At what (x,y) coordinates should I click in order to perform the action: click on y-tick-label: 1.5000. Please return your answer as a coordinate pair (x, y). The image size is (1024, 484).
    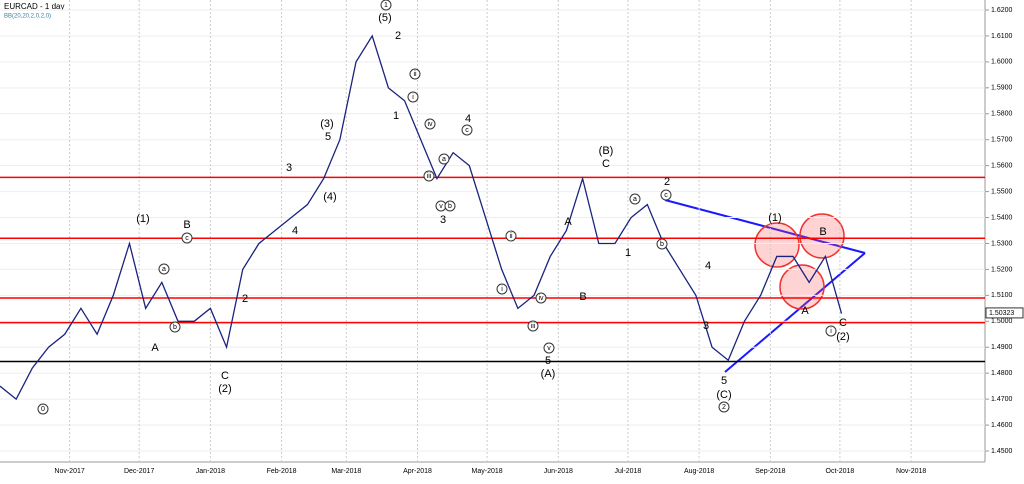
    Looking at the image, I should click on (1002, 321).